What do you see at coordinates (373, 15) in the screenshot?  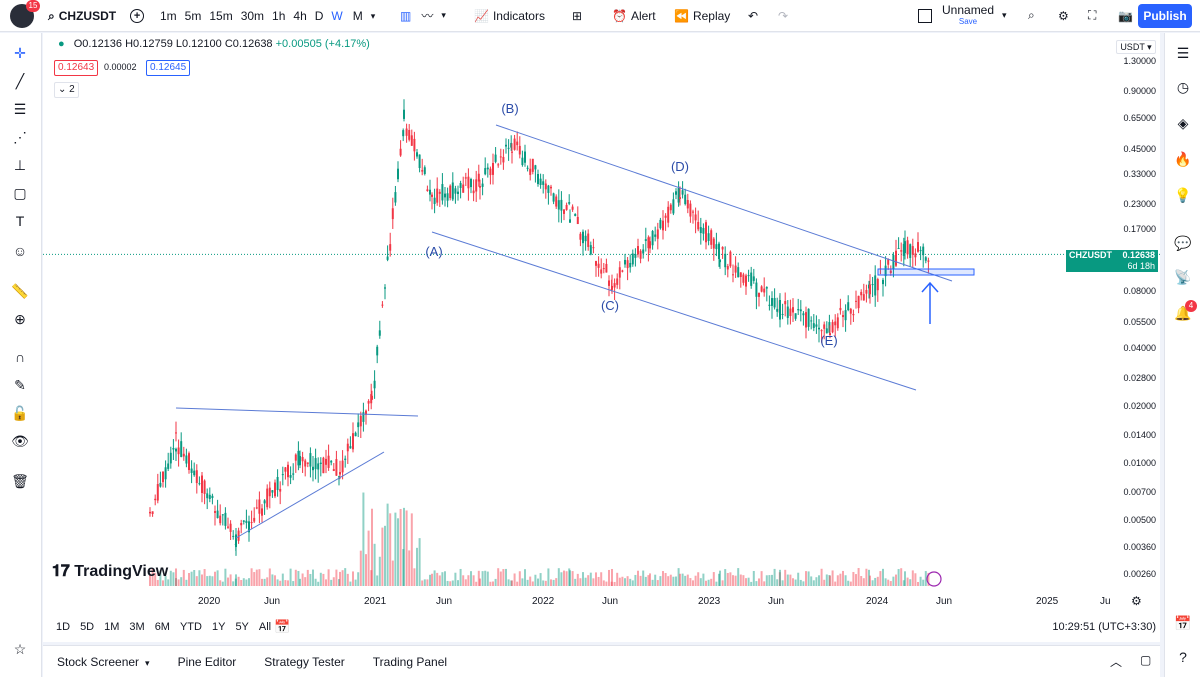 I see `chevron-down-icon: ▾` at bounding box center [373, 15].